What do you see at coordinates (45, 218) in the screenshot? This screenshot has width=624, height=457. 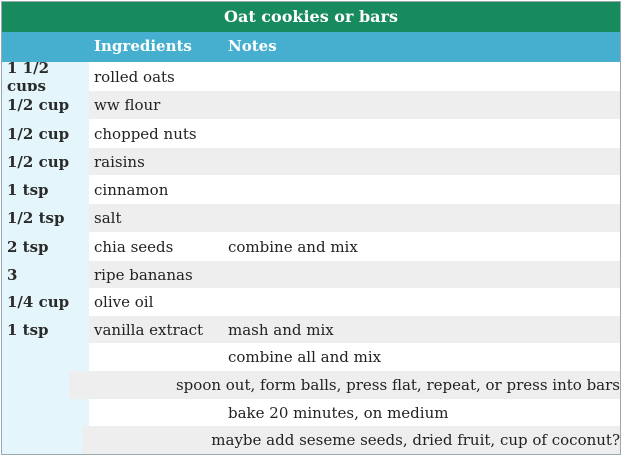 I see `row-quantity: 1/2 tsp` at bounding box center [45, 218].